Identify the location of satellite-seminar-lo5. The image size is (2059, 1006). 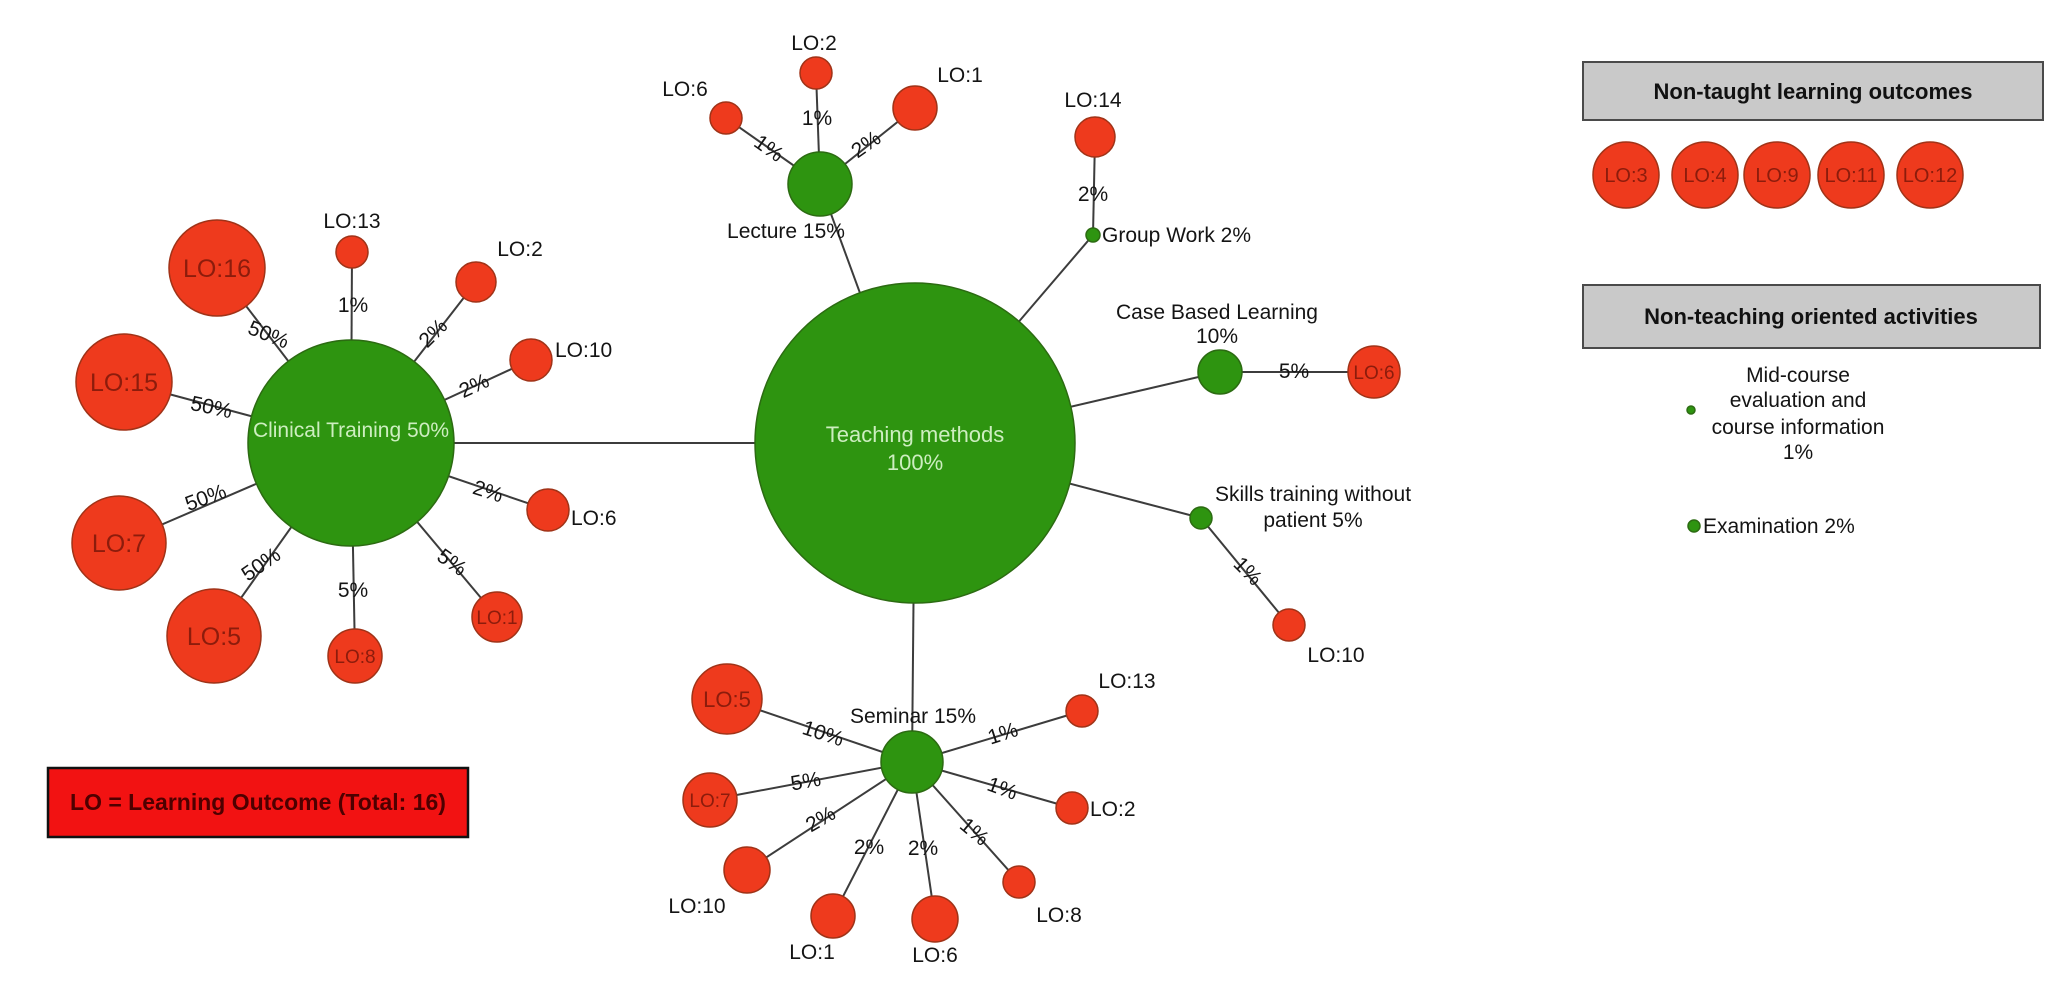
(727, 699).